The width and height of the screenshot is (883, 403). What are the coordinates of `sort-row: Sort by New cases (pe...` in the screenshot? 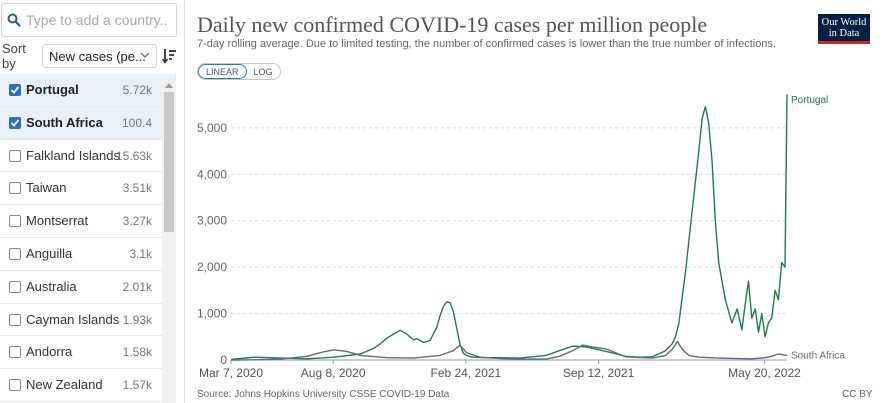 It's located at (90, 56).